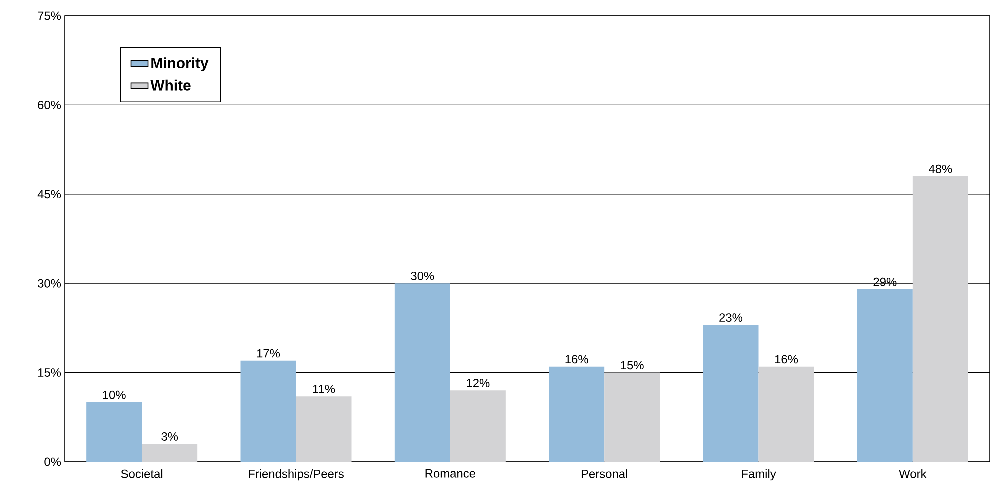 The height and width of the screenshot is (494, 991). I want to click on data-label: 48%, so click(940, 169).